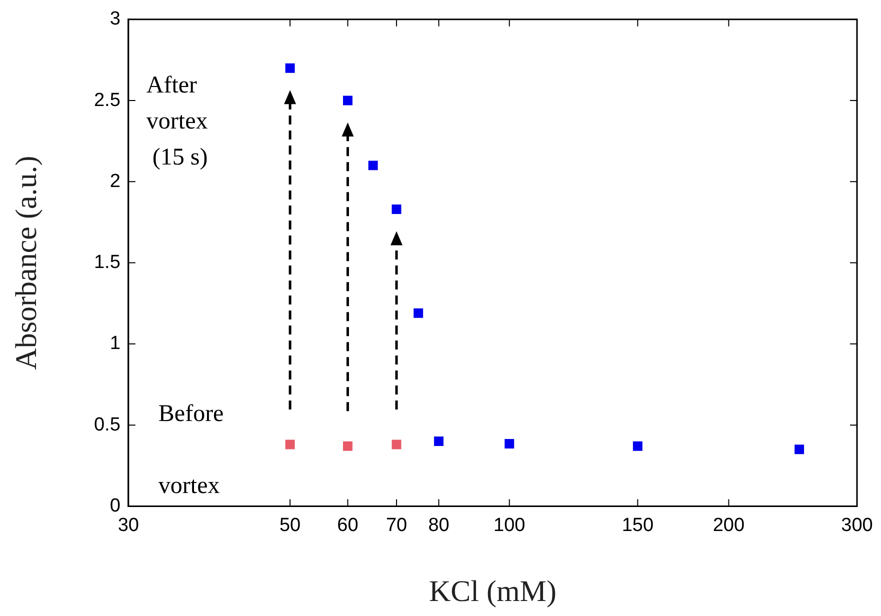  What do you see at coordinates (115, 19) in the screenshot?
I see `y-tick-label: 3` at bounding box center [115, 19].